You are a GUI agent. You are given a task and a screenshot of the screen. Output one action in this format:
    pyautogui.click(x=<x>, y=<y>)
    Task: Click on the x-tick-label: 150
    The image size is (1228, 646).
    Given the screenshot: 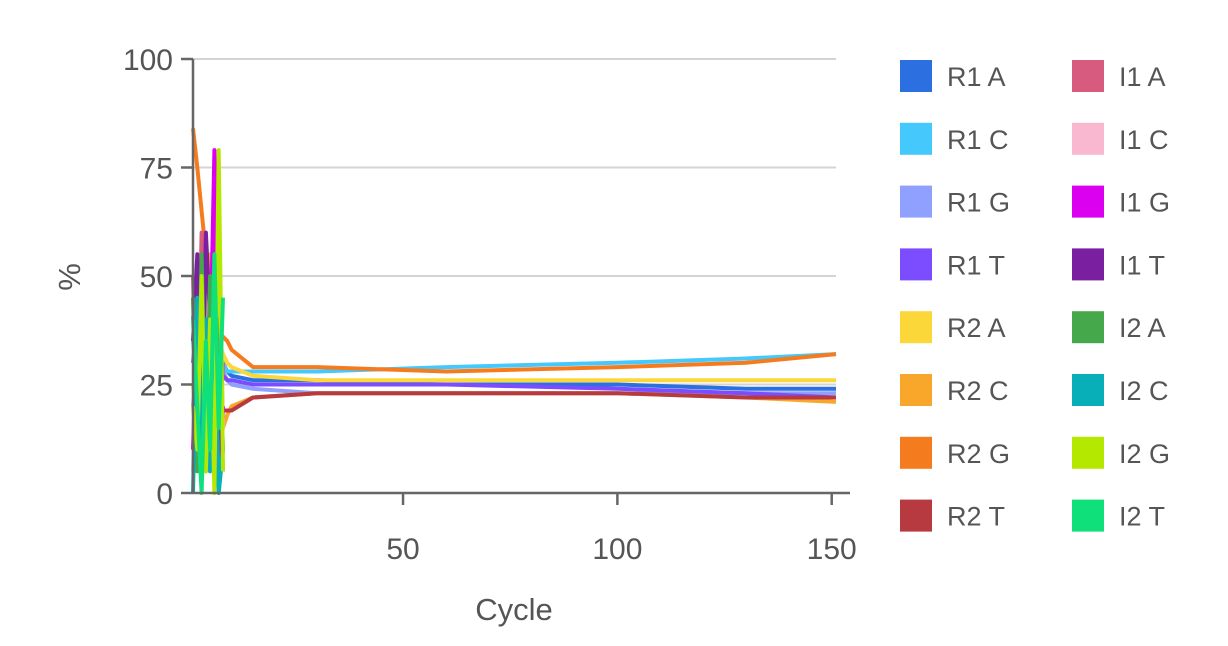 What is the action you would take?
    pyautogui.click(x=832, y=549)
    